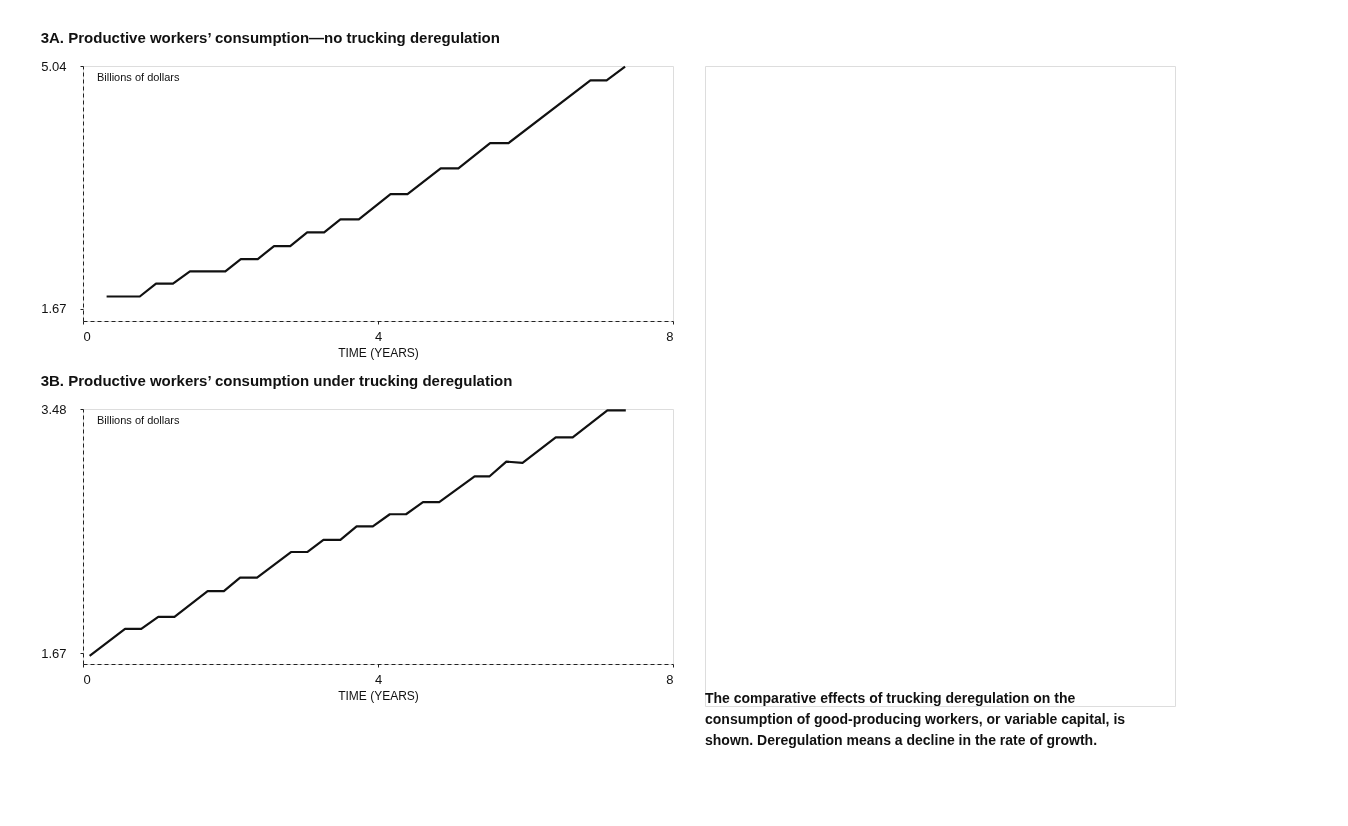  Describe the element at coordinates (54, 66) in the screenshot. I see `y-tick-label: 5.04` at that location.